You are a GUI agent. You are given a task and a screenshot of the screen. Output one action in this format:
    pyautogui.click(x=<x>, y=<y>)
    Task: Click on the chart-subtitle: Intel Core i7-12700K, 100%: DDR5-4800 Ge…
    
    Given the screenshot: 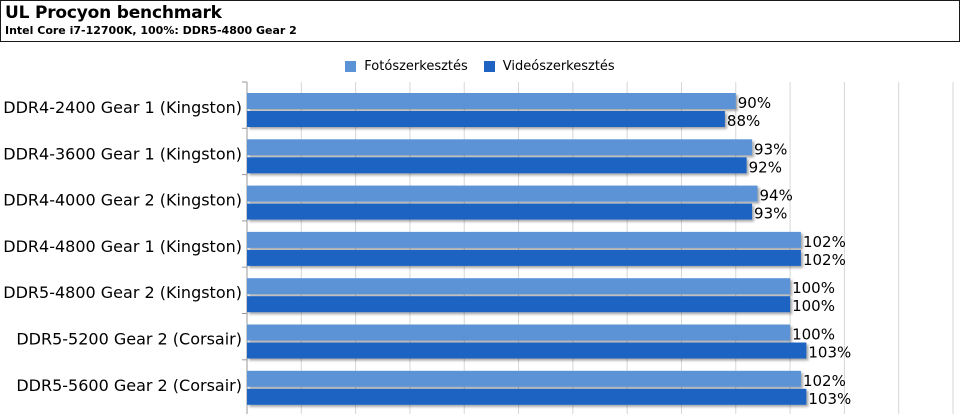 What is the action you would take?
    pyautogui.click(x=151, y=30)
    